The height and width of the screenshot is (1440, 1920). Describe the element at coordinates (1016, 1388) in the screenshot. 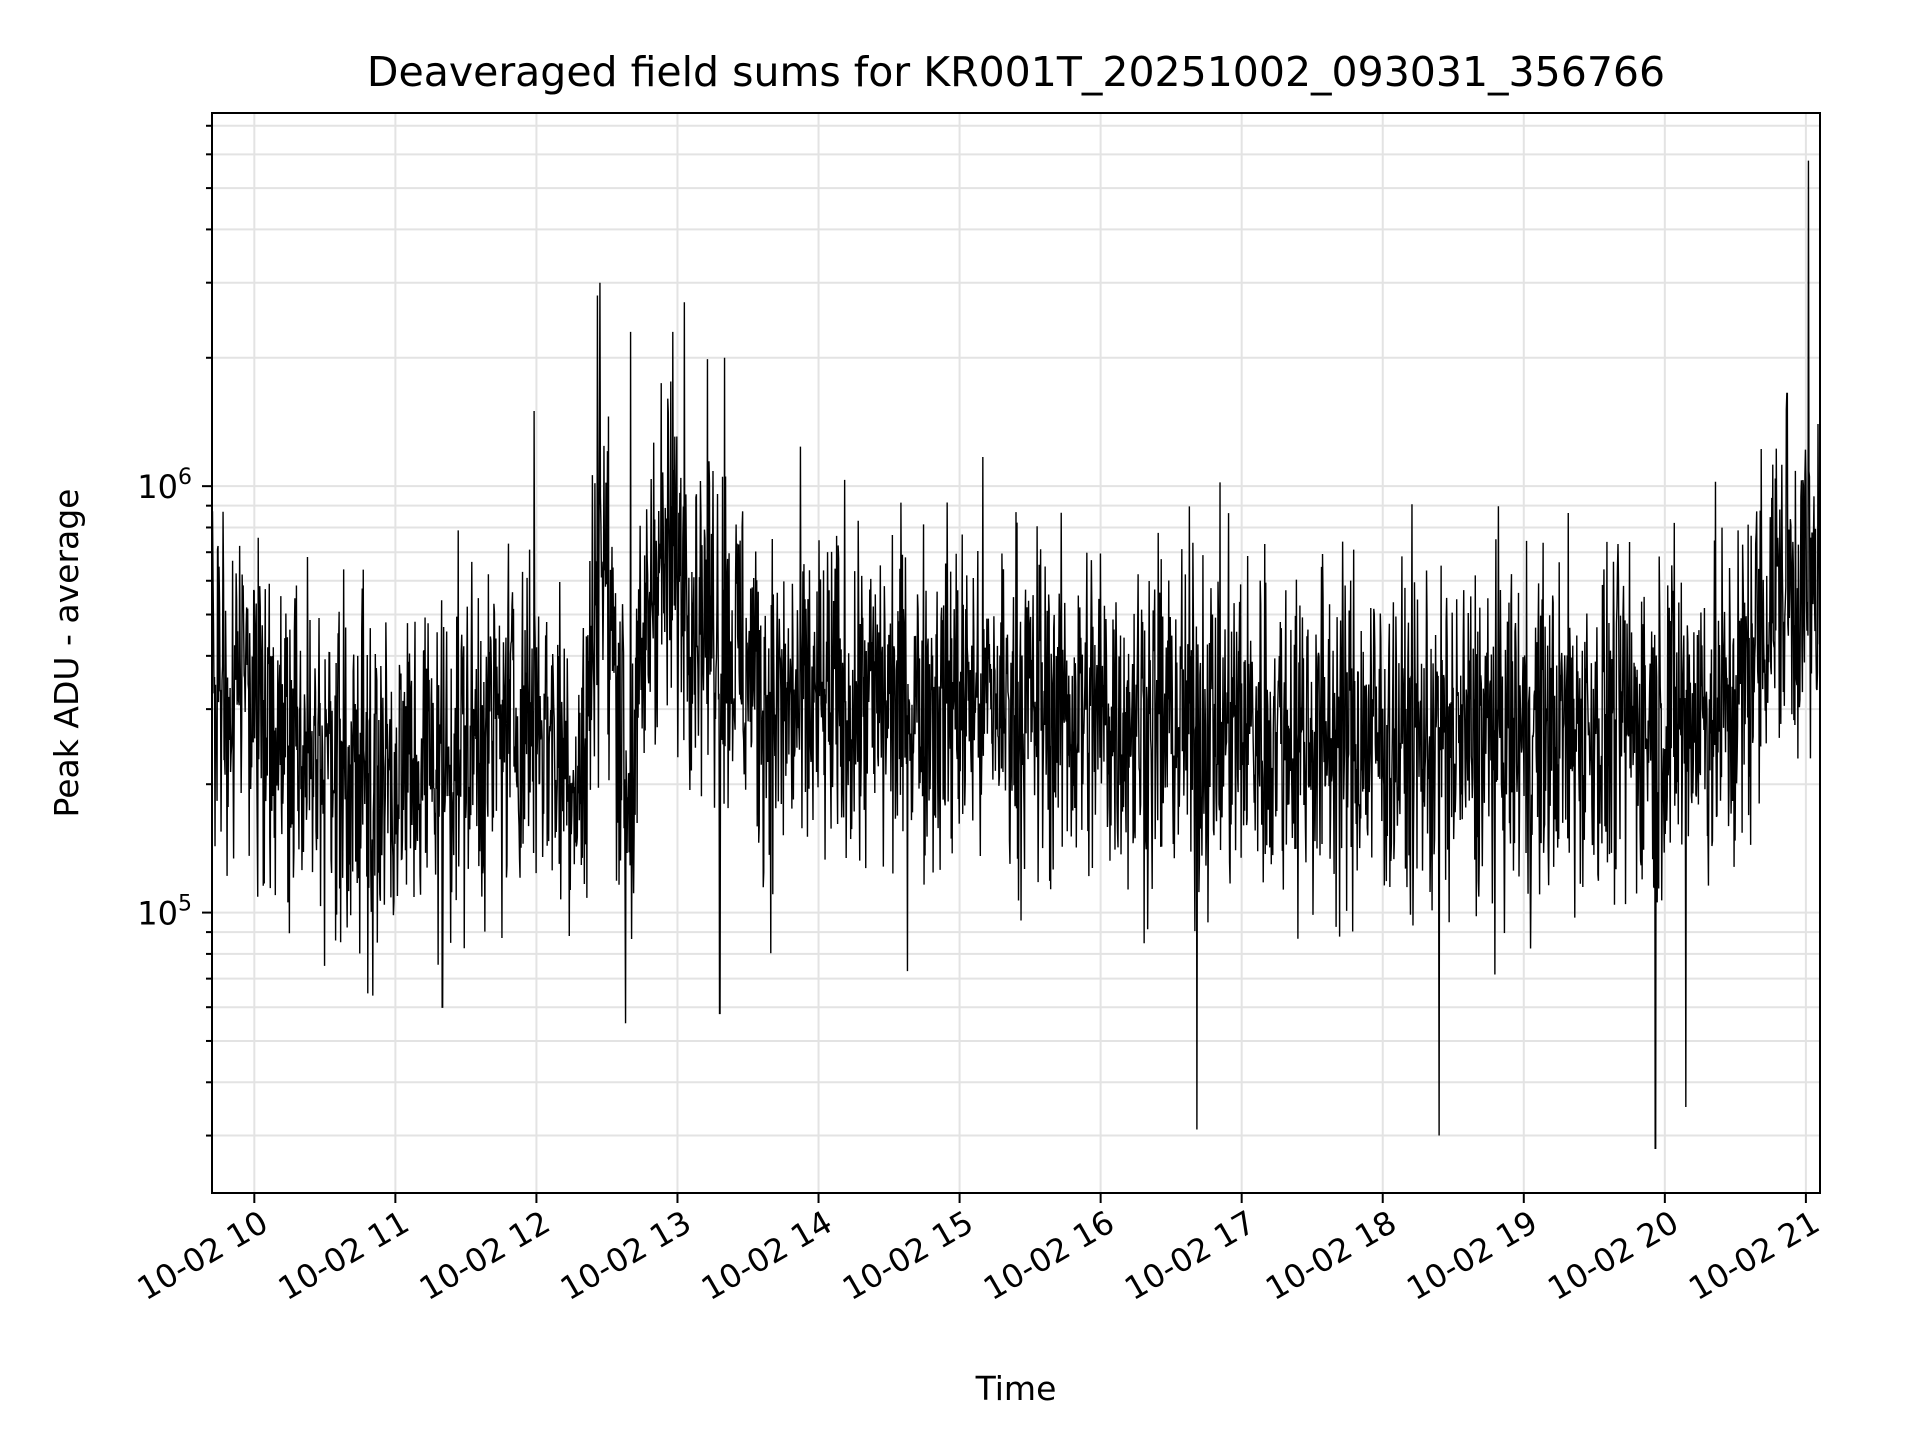

I see `x-axis-label: Time` at that location.